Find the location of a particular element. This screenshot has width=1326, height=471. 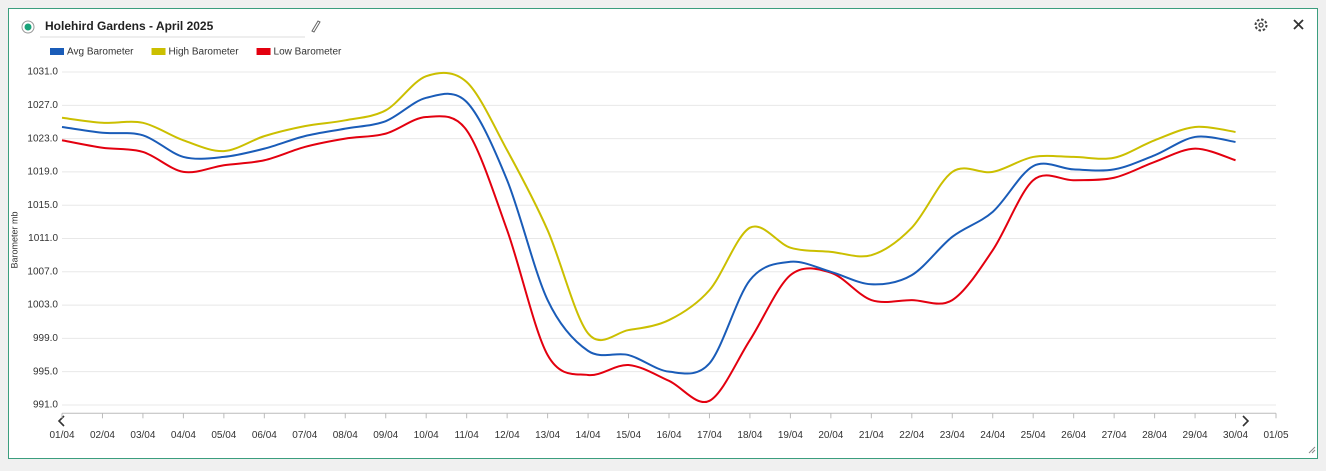

x-tick-label: 01/04 is located at coordinates (61, 435).